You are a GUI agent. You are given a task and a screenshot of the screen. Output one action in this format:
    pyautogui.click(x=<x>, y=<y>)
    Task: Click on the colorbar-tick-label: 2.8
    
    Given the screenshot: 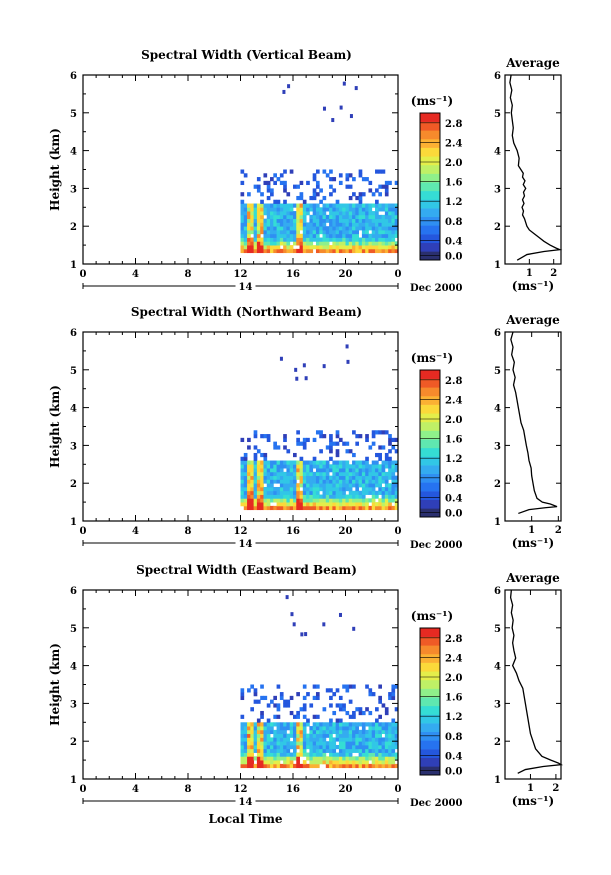 What is the action you would take?
    pyautogui.click(x=453, y=639)
    